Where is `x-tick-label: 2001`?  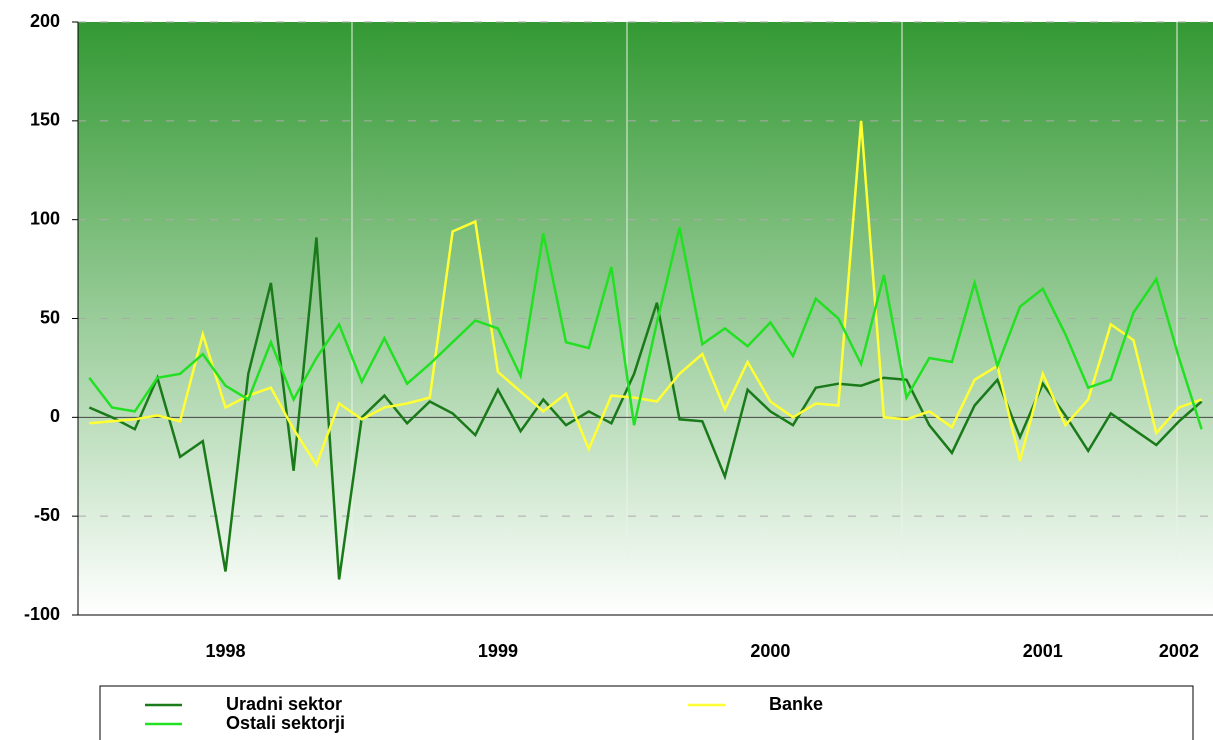 x-tick-label: 2001 is located at coordinates (1043, 651).